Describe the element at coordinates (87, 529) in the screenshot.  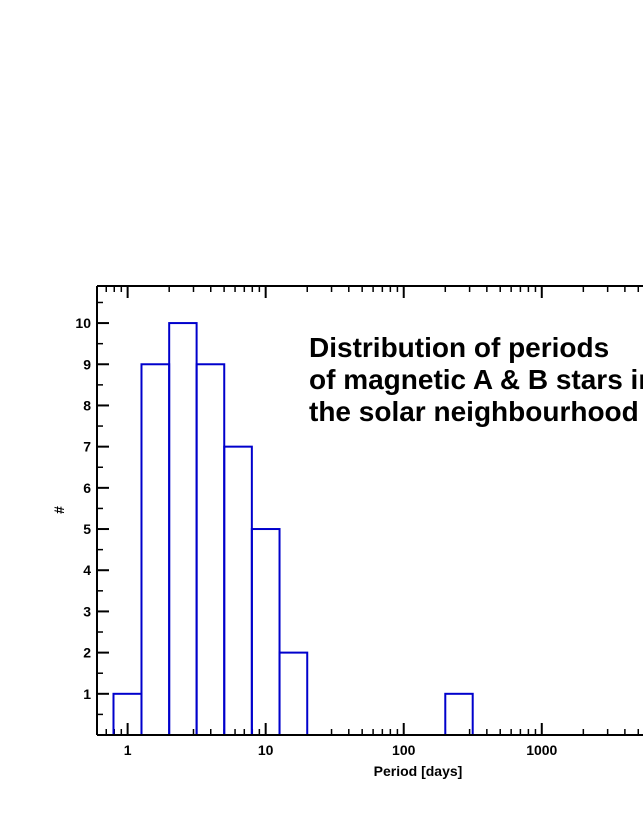
I see `y-tick-label: 5` at that location.